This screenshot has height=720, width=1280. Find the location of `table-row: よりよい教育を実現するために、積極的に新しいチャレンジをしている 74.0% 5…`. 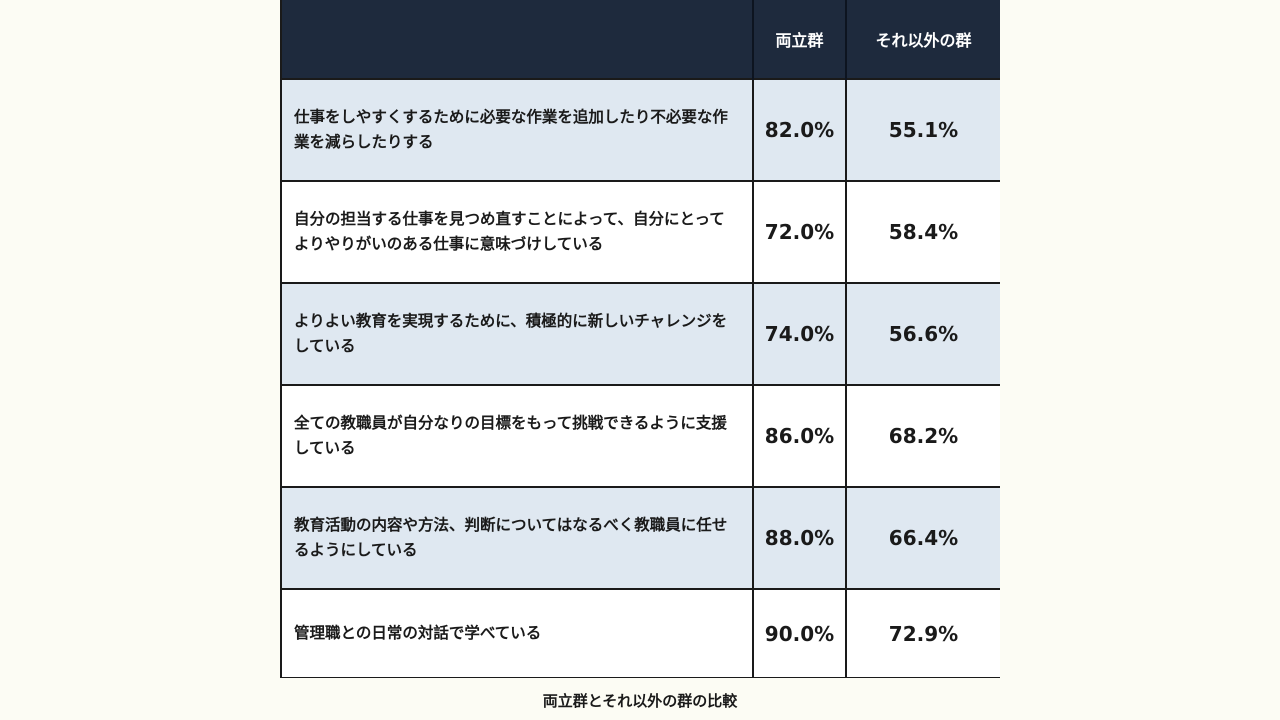

table-row: よりよい教育を実現するために、積極的に新しいチャレンジをしている 74.0% 5… is located at coordinates (641, 333).